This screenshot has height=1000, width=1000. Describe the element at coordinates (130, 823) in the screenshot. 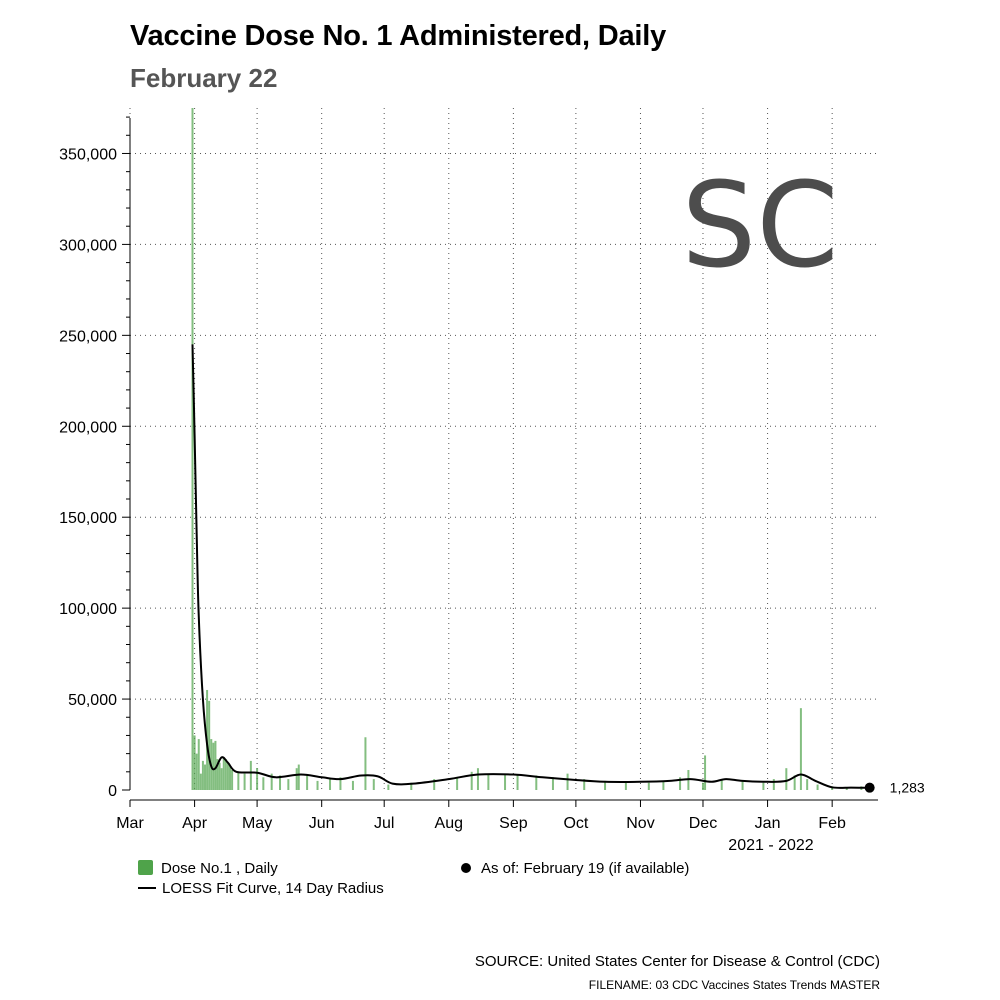

I see `x-tick-label: Mar` at that location.